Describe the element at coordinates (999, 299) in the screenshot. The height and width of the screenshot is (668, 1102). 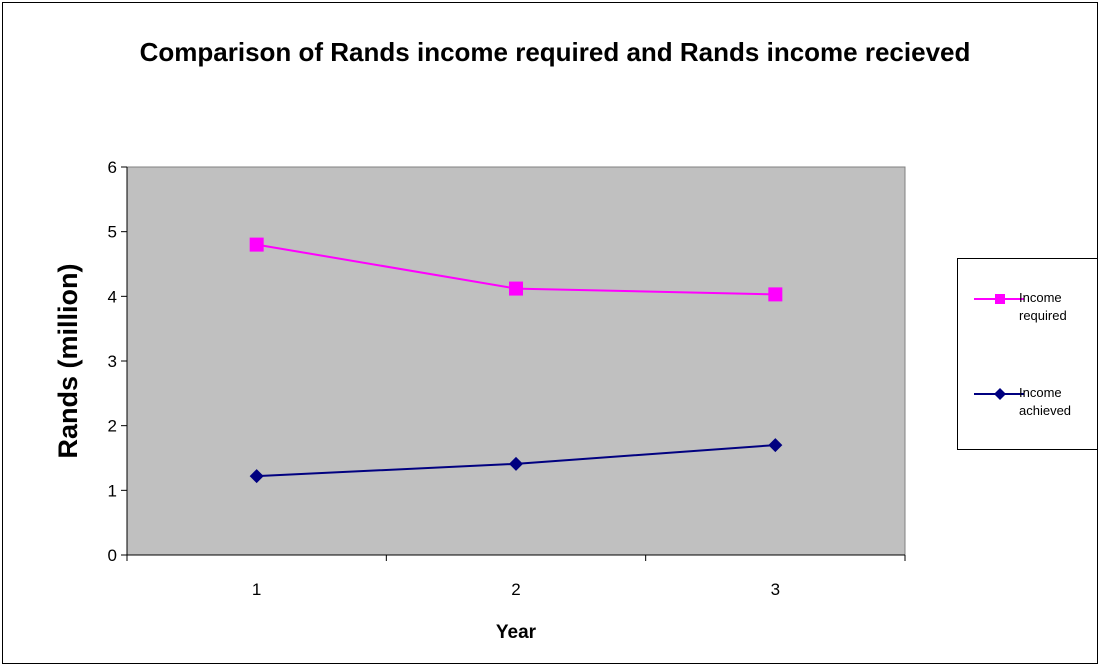
I see `legend-marker-square` at that location.